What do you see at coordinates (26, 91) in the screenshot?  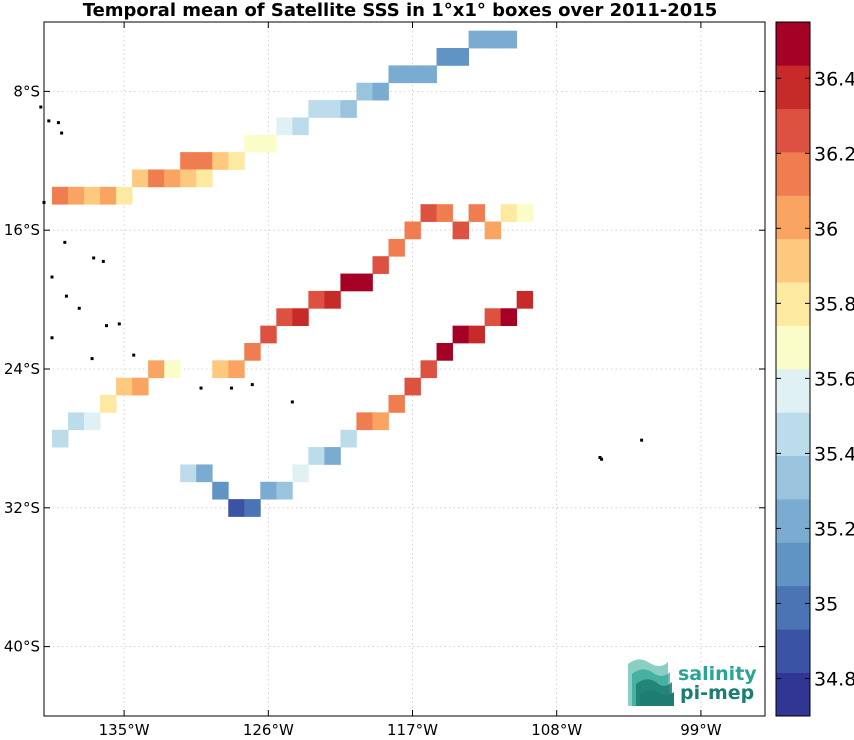 I see `y-tick-label: 8°S` at bounding box center [26, 91].